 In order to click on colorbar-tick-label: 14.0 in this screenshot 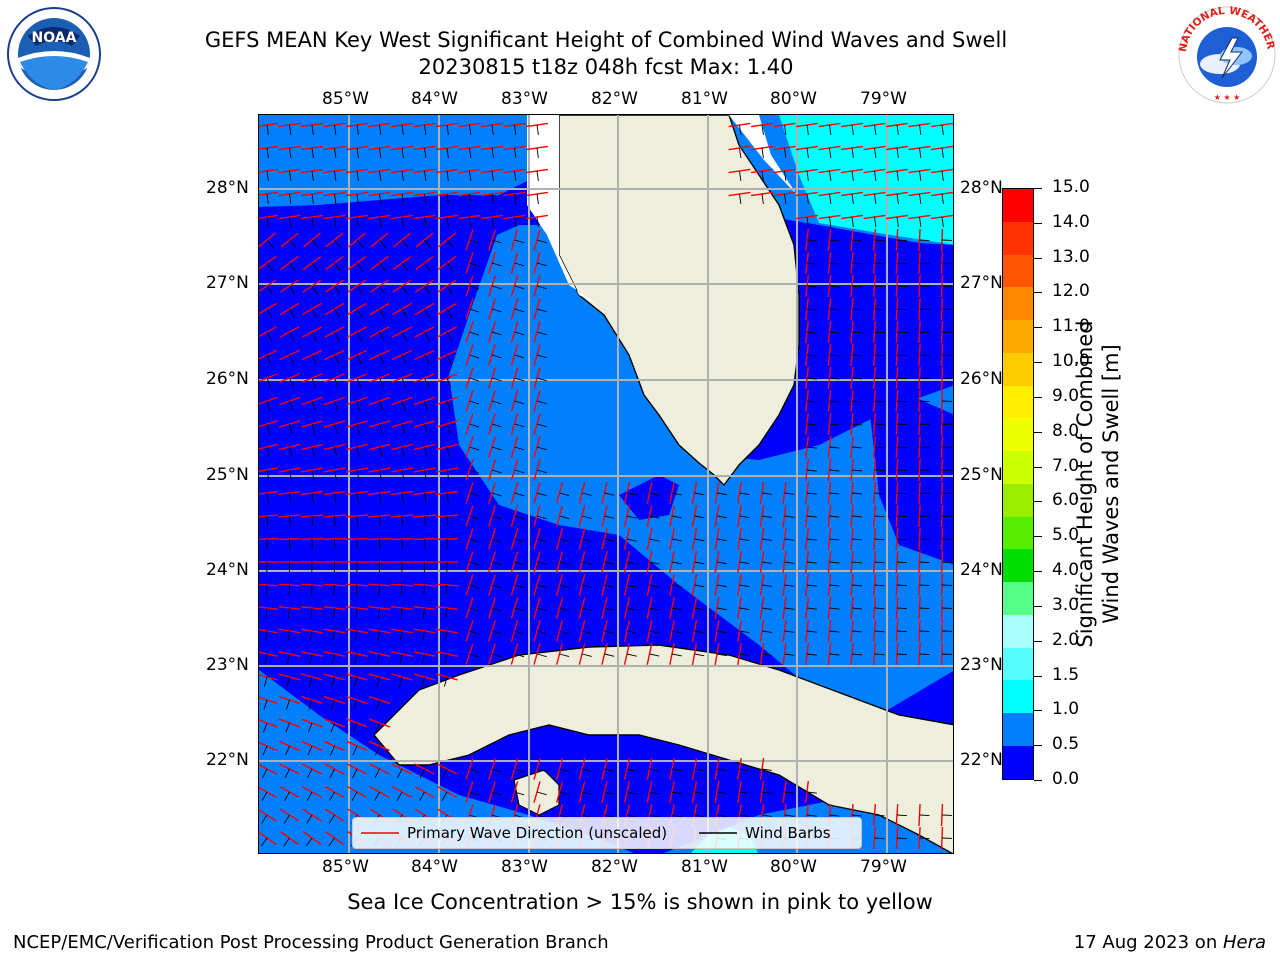, I will do `click(1071, 221)`.